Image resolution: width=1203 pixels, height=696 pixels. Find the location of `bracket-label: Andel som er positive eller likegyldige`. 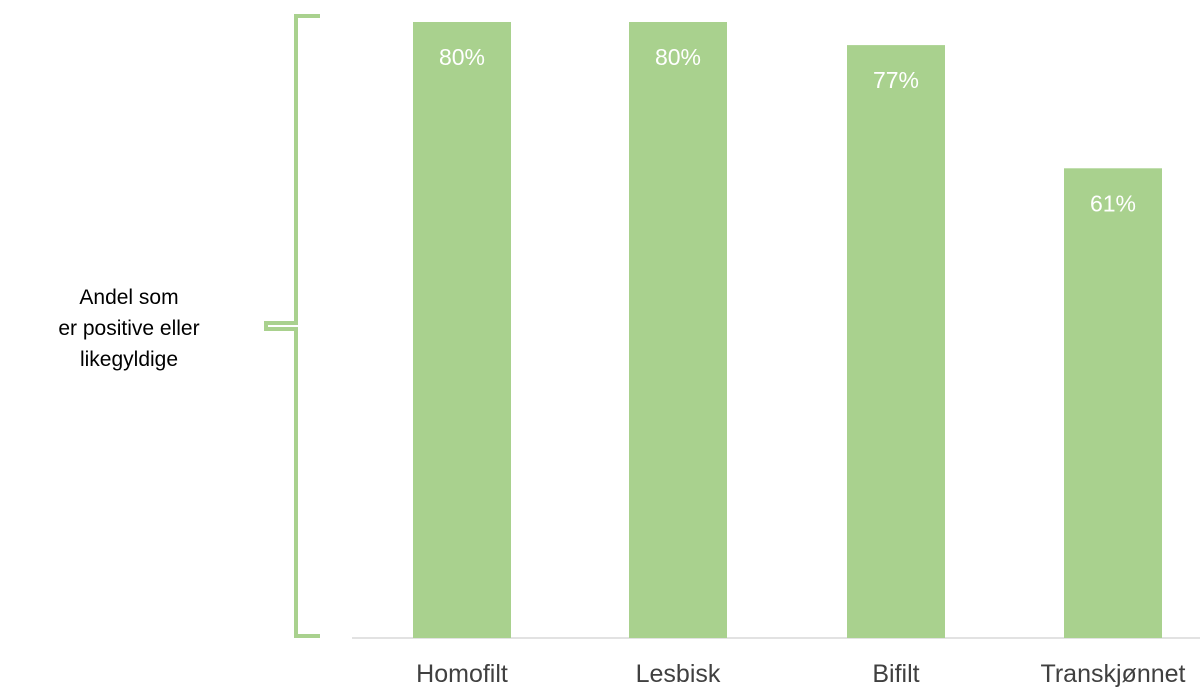

bracket-label: Andel som er positive eller likegyldige is located at coordinates (129, 328).